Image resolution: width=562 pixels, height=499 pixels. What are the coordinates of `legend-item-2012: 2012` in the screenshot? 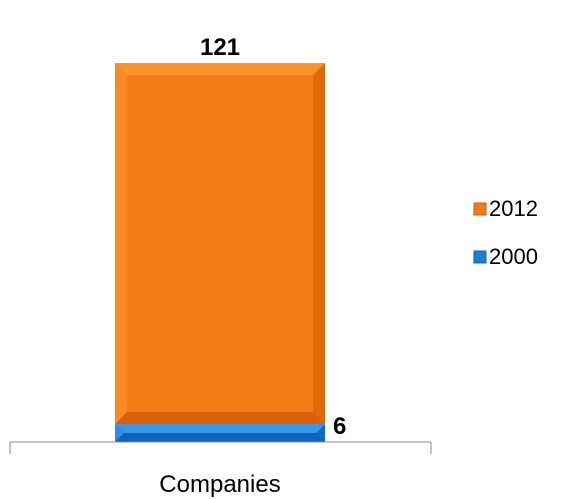 It's located at (505, 208).